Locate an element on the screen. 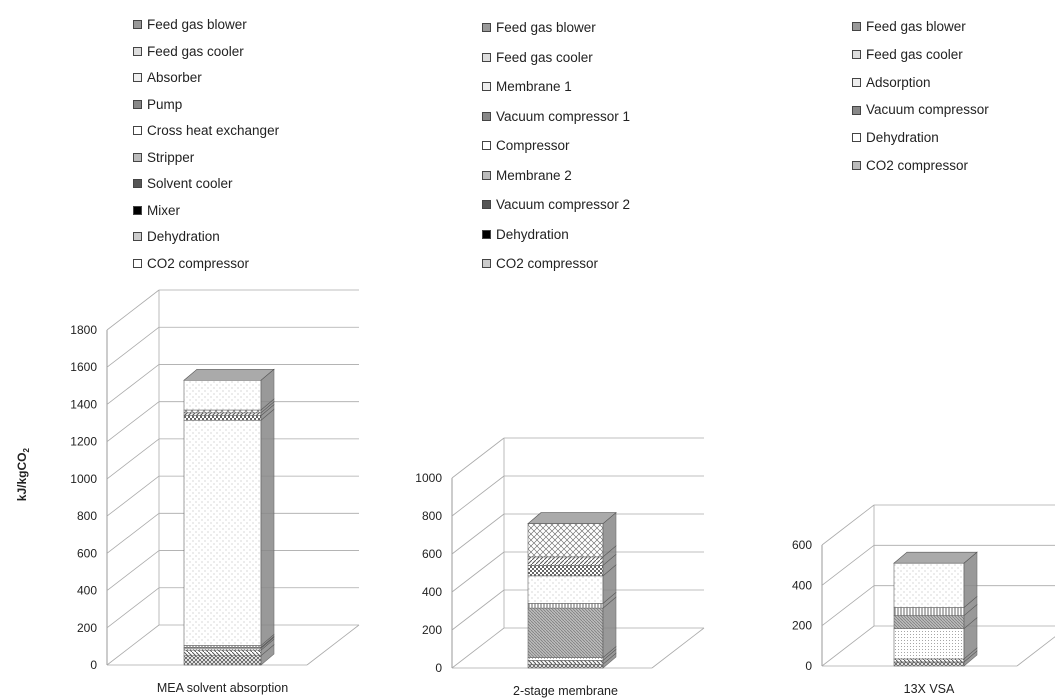 The width and height of the screenshot is (1055, 700). legend-label: Vacuum compressor 2 is located at coordinates (563, 204).